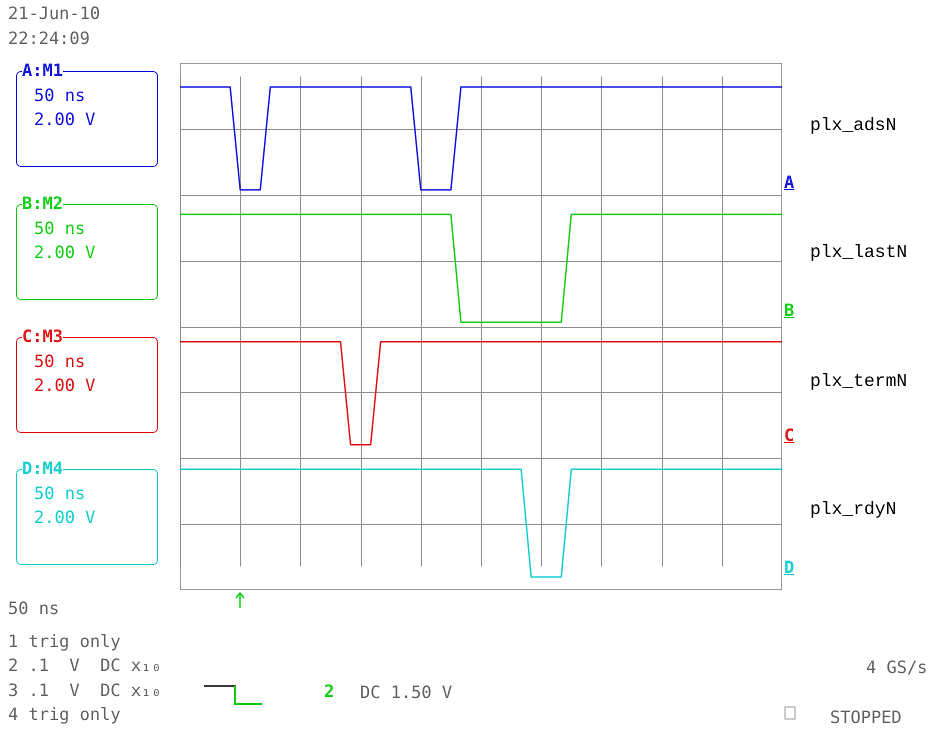  I want to click on text: DC 1.50 V, so click(406, 693).